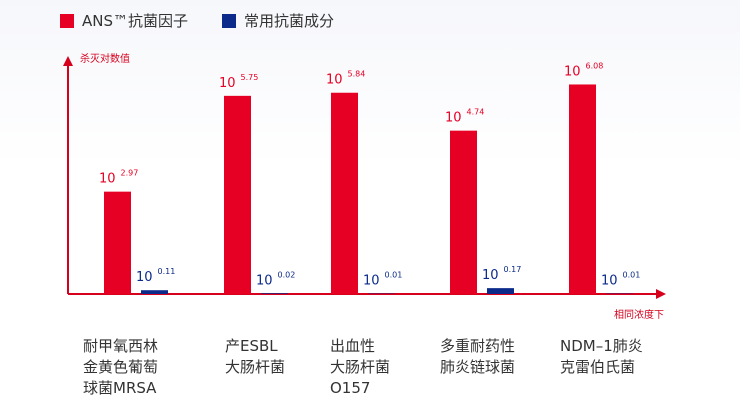 This screenshot has width=740, height=417. Describe the element at coordinates (477, 346) in the screenshot. I see `category-label-4-line-1: 多重耐药性` at that location.